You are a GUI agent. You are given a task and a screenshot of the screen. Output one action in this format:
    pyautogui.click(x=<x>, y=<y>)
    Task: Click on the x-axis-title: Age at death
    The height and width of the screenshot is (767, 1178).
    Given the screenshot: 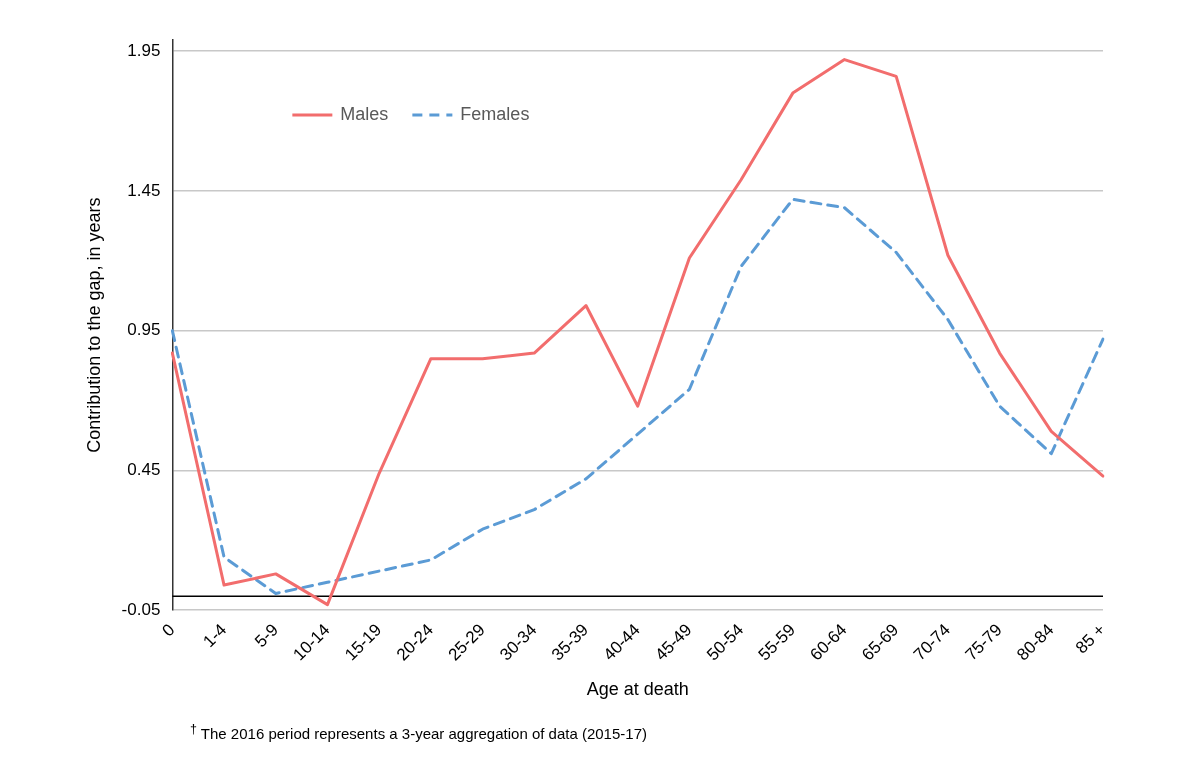 What is the action you would take?
    pyautogui.click(x=637, y=689)
    